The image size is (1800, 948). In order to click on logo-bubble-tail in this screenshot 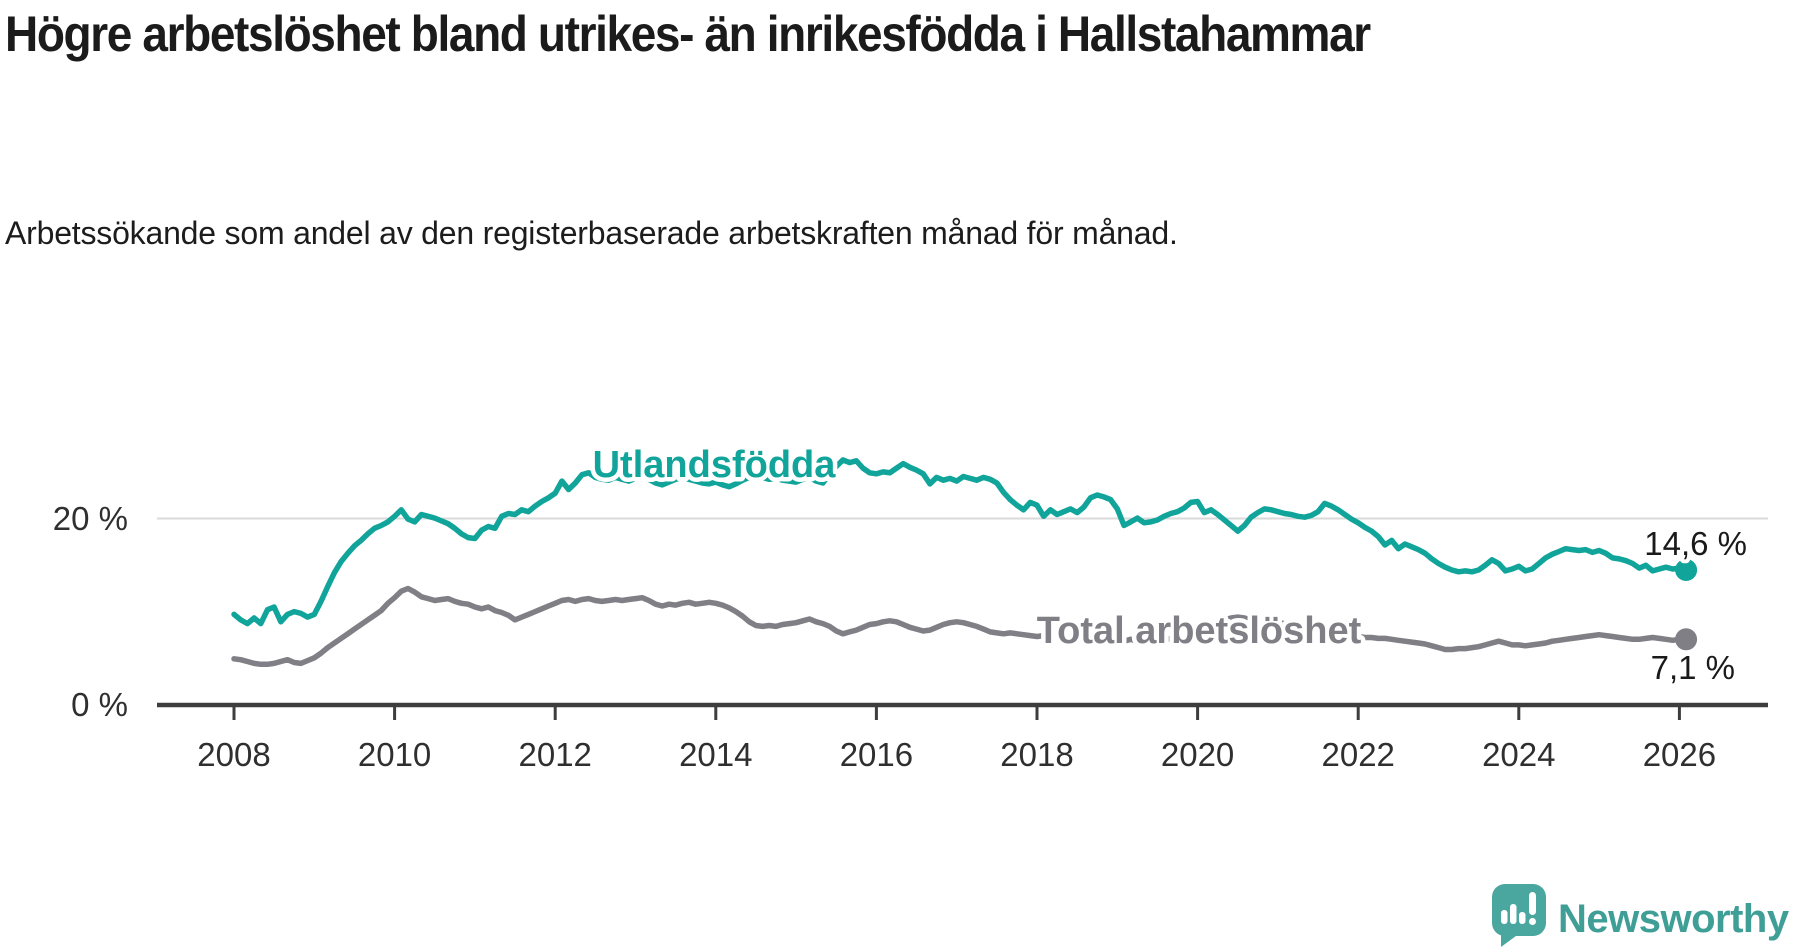, I will do `click(1510, 939)`.